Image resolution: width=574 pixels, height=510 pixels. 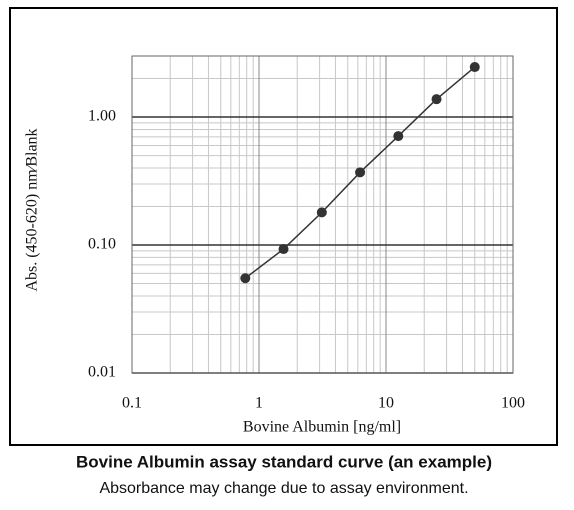 I want to click on x-tick-label: 0.1, so click(x=132, y=403).